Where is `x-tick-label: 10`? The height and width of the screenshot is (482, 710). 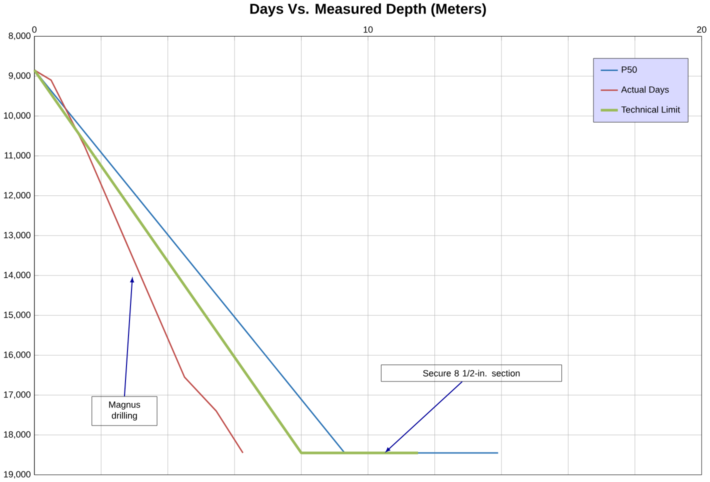
x-tick-label: 10 is located at coordinates (368, 29).